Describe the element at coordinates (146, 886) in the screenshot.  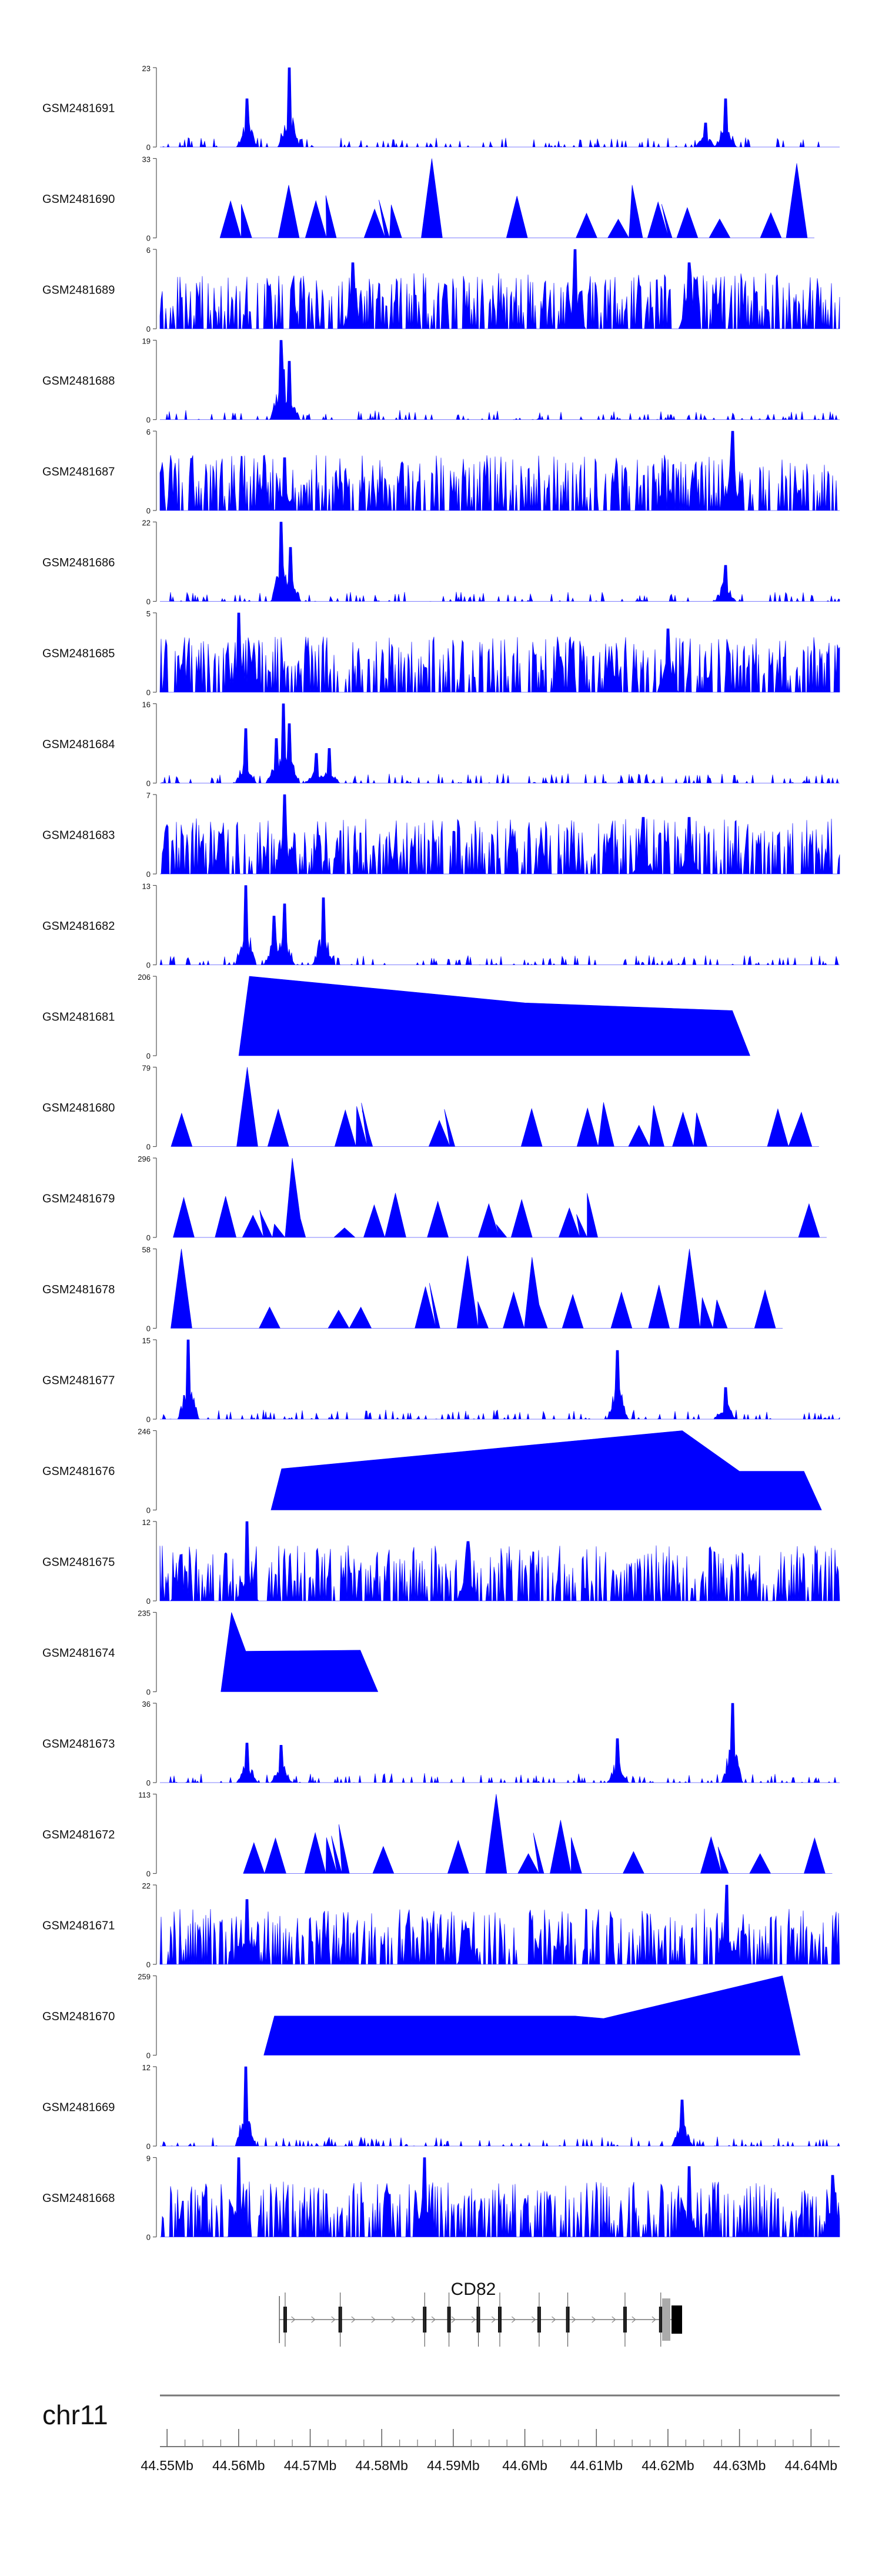
I see `y-tick-label-max: 13` at that location.